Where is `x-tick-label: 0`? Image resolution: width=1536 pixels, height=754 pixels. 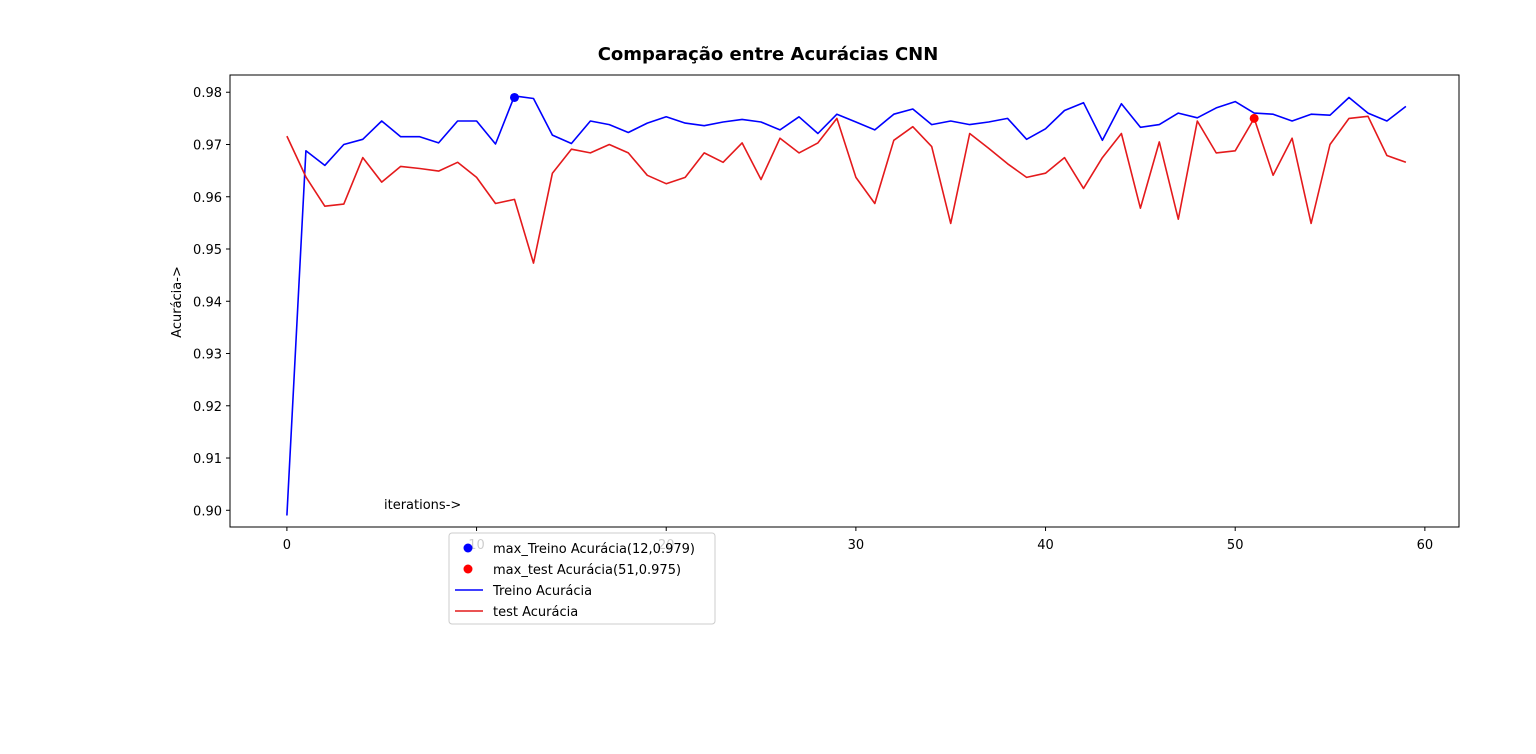 x-tick-label: 0 is located at coordinates (287, 545).